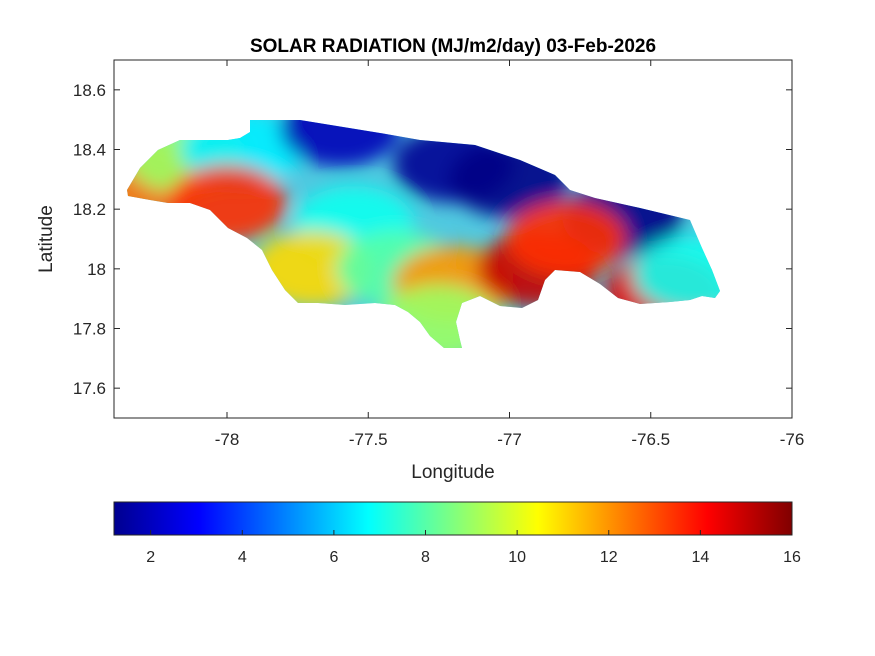 This screenshot has height=656, width=875. Describe the element at coordinates (609, 557) in the screenshot. I see `colorbar-tick-label-5: 12` at that location.